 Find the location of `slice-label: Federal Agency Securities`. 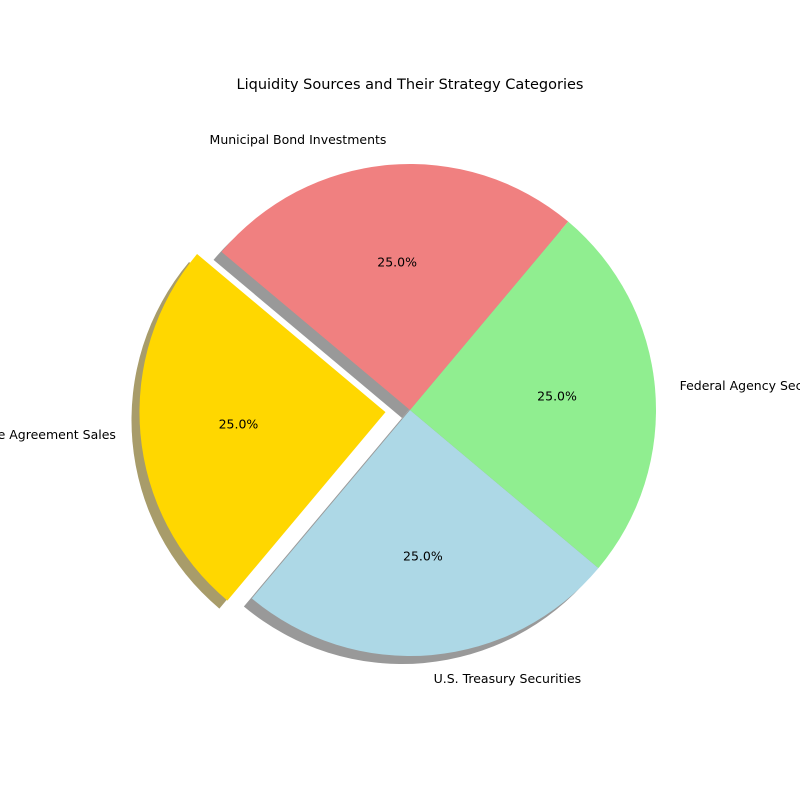

slice-label: Federal Agency Securities is located at coordinates (740, 385).